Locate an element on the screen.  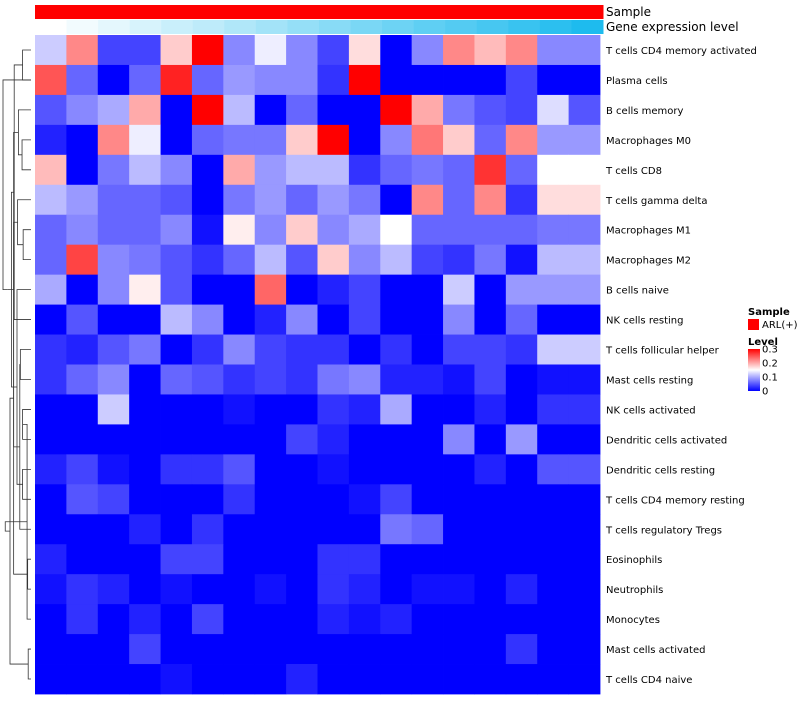
sample-track-cell is located at coordinates (587, 12).